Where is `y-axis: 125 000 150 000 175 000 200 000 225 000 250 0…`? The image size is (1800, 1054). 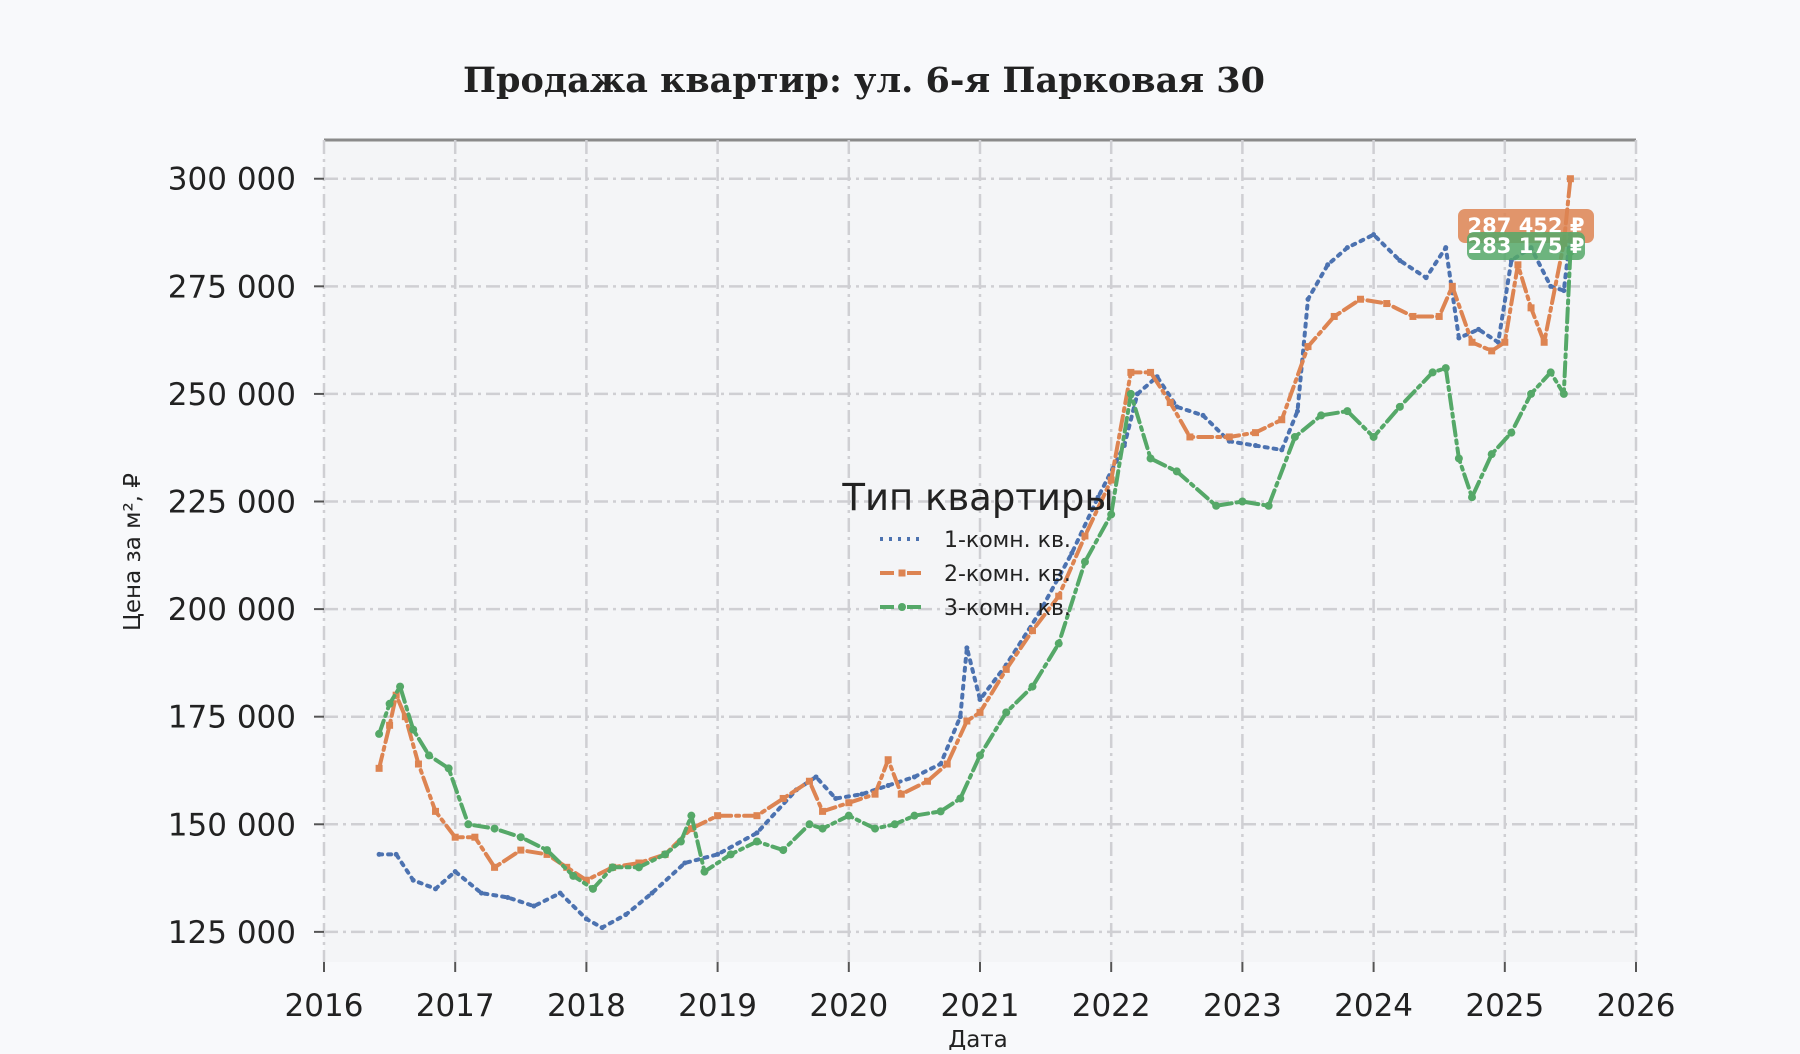
y-axis: 125 000 150 000 175 000 200 000 225 000 250 0… is located at coordinates (246, 556).